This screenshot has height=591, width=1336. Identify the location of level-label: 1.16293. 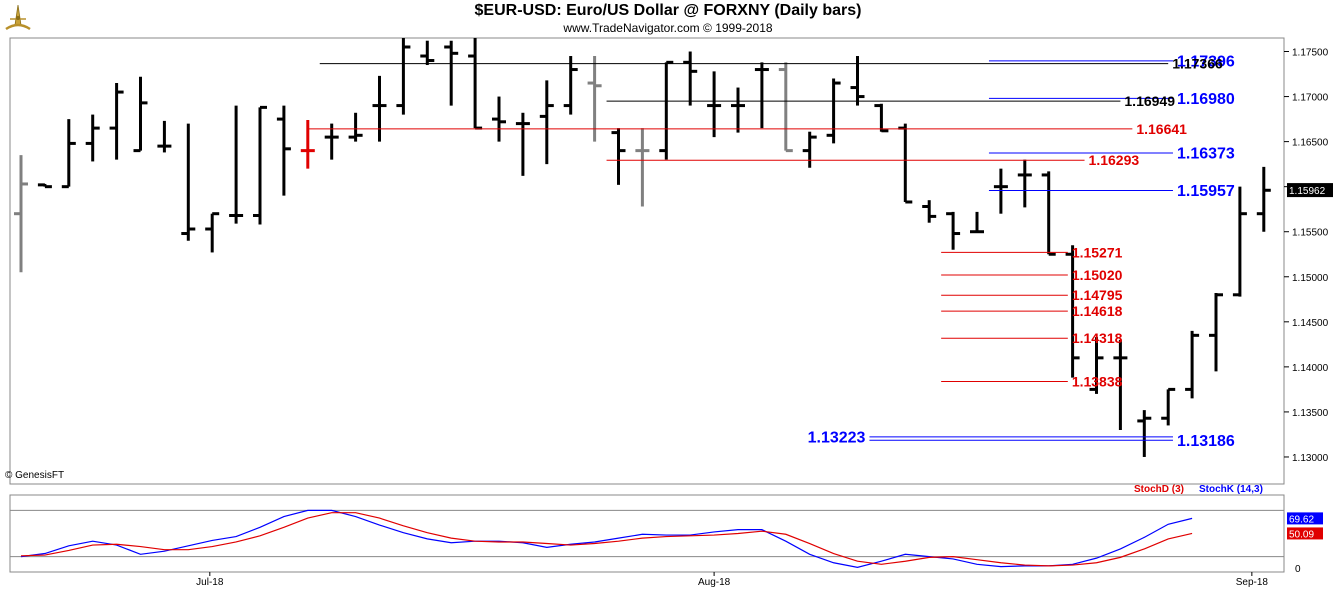
(1114, 160).